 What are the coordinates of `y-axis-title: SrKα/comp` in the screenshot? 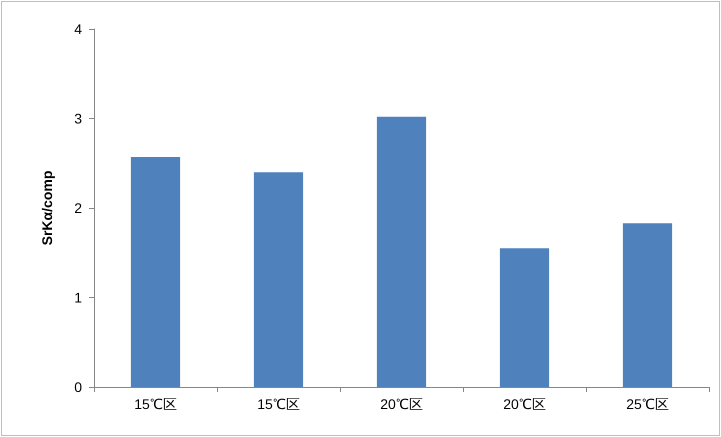 It's located at (47, 208).